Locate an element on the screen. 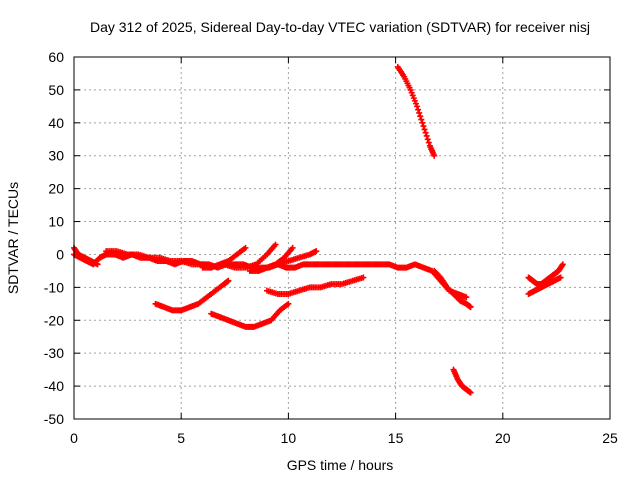  x-tick-label: 5 is located at coordinates (181, 438).